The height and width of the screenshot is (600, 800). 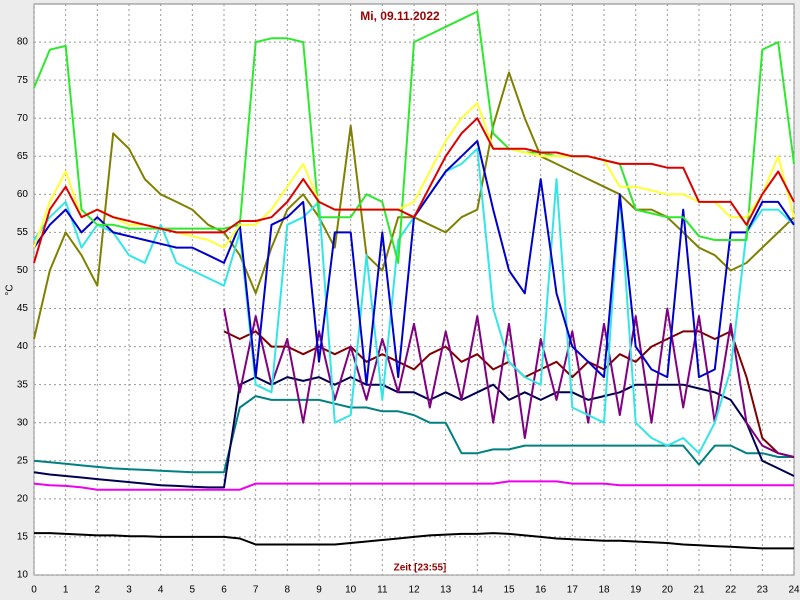 I want to click on chart-title: Mi, 09.11.2022, so click(x=400, y=16).